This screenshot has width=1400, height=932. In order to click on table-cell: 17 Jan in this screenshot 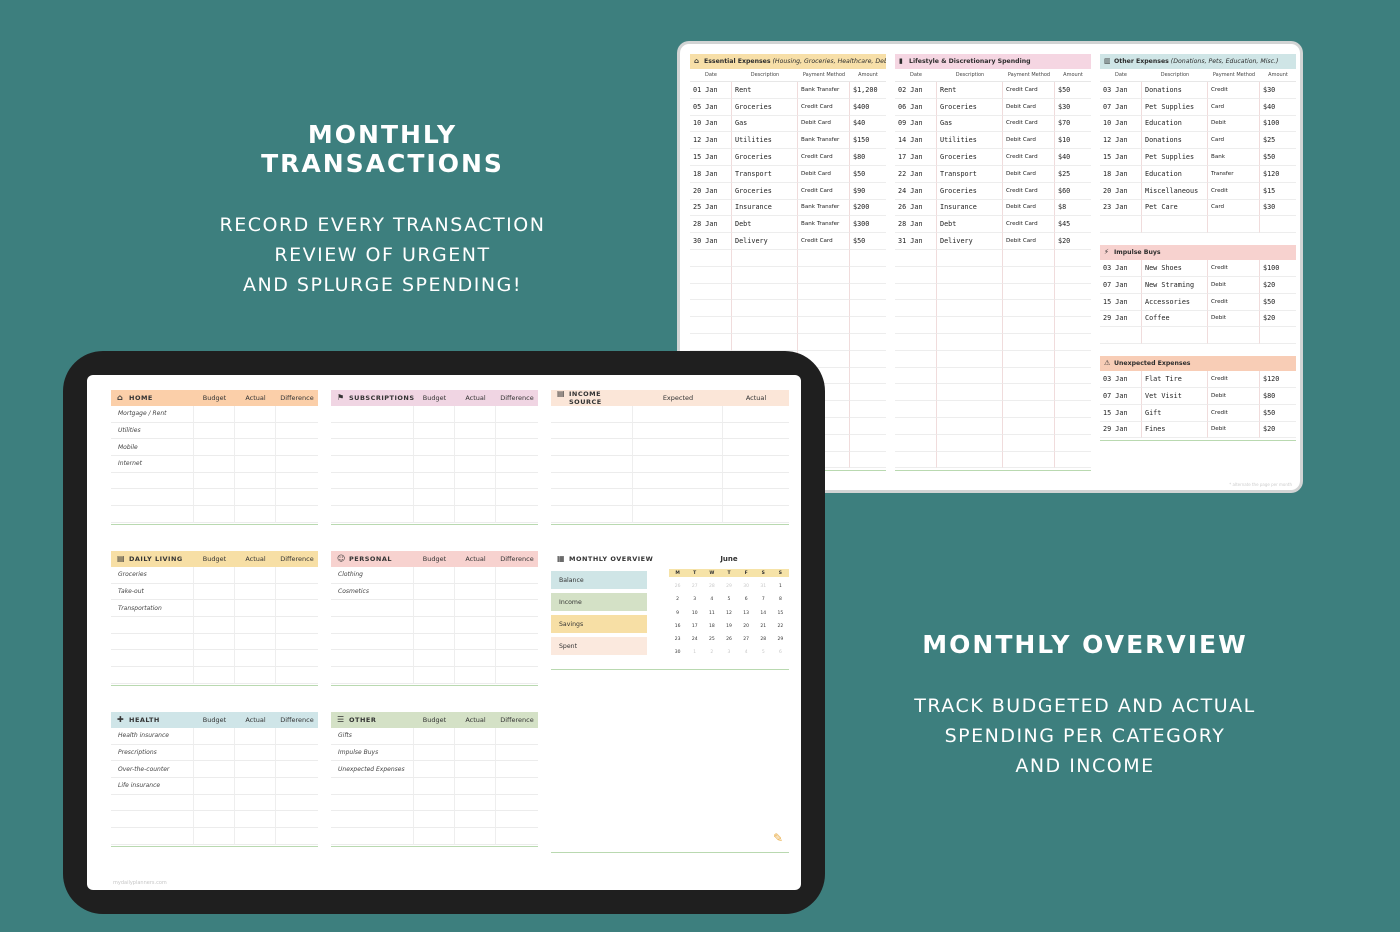, I will do `click(916, 157)`.